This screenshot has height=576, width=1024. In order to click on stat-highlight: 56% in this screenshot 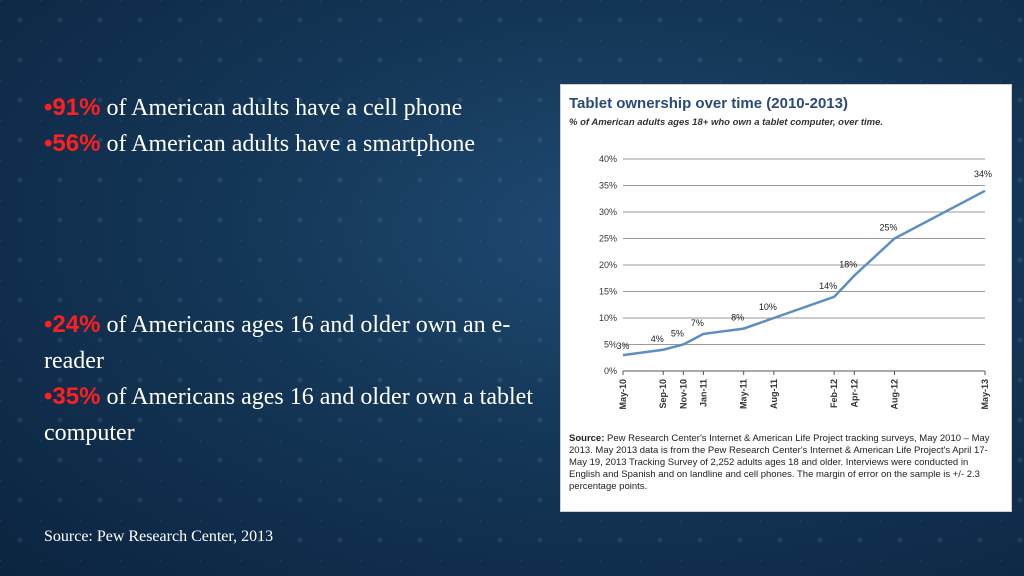, I will do `click(76, 143)`.